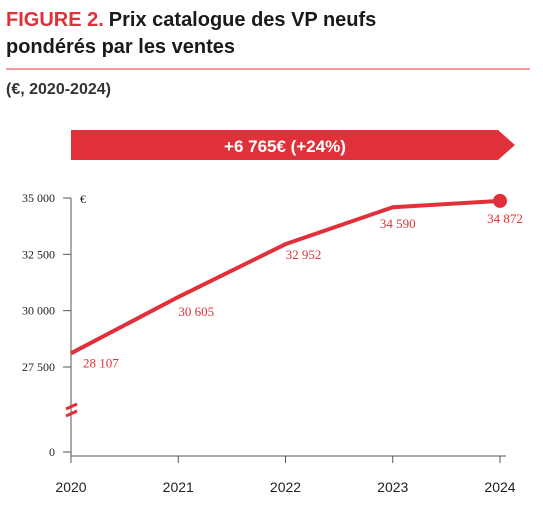 The image size is (543, 511). I want to click on end-point-marker, so click(500, 200).